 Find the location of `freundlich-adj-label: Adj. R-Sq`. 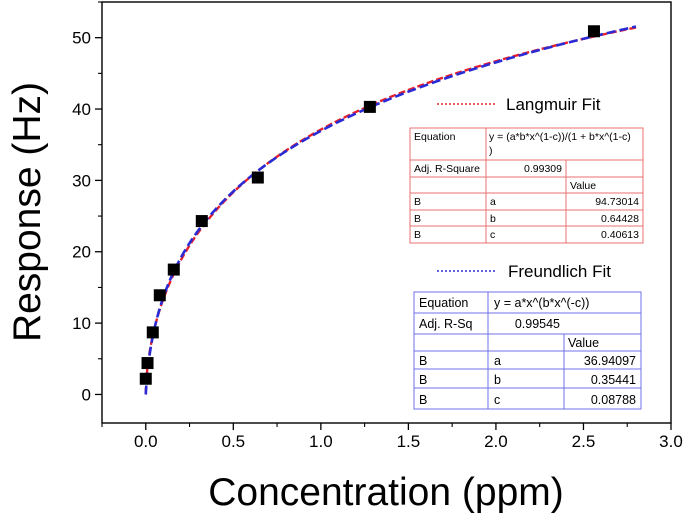

freundlich-adj-label: Adj. R-Sq is located at coordinates (446, 324).